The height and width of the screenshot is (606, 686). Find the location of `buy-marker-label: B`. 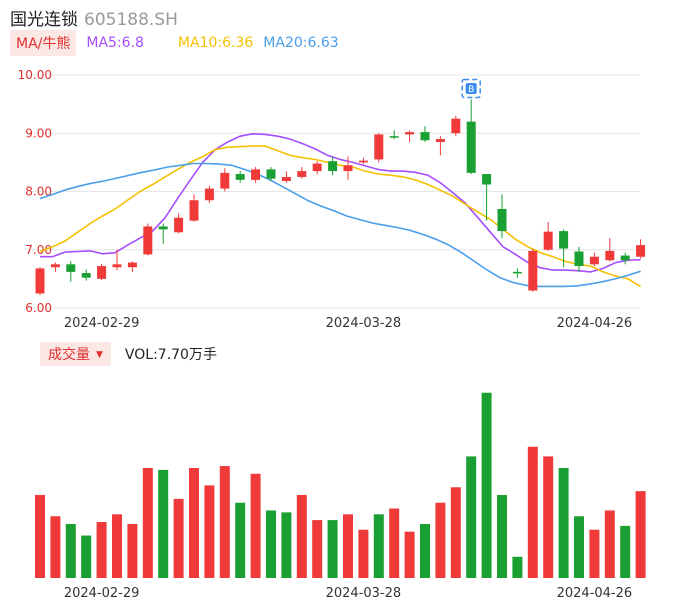

buy-marker-label: B is located at coordinates (471, 90).